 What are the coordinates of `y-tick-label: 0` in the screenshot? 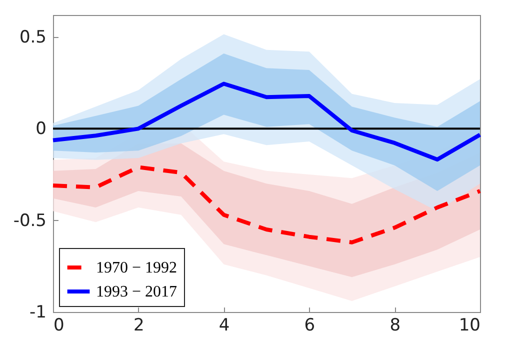 It's located at (41, 129).